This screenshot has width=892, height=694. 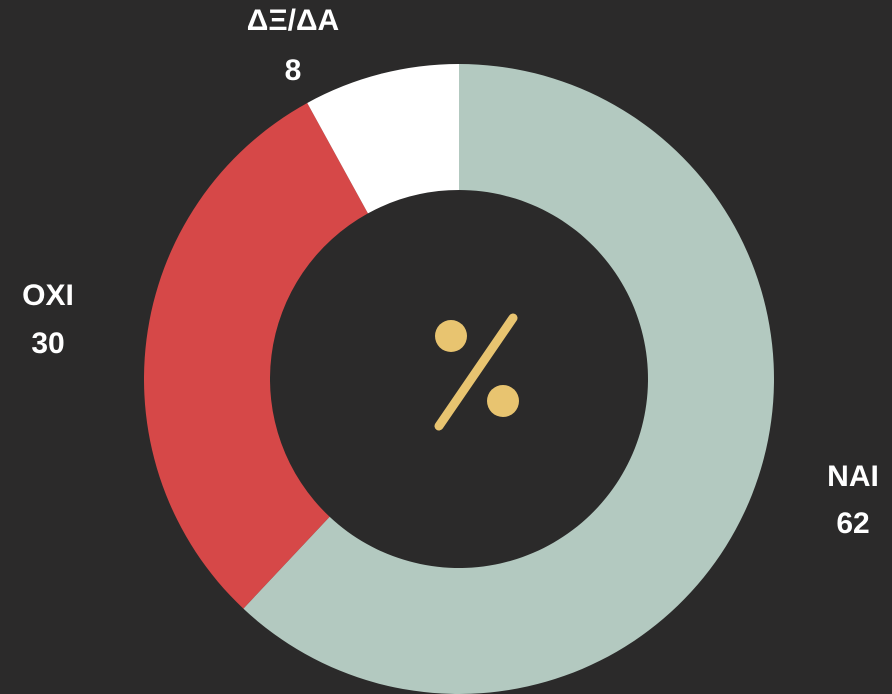 I want to click on slice-value: 8, so click(x=293, y=70).